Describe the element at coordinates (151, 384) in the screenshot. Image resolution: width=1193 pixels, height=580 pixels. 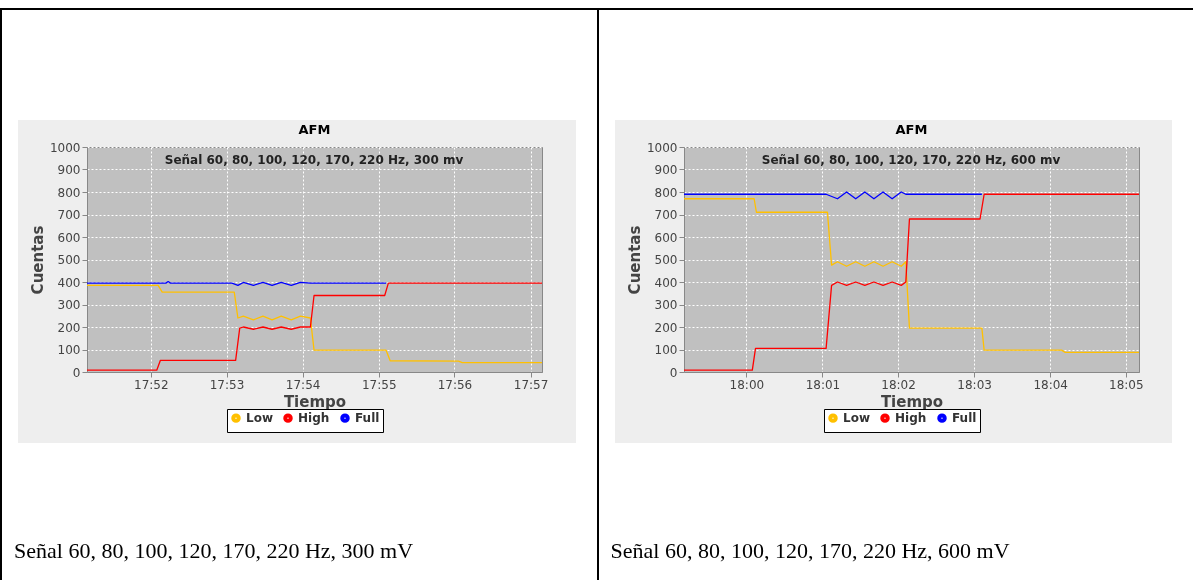
I see `x-tick-label: 17:52` at that location.